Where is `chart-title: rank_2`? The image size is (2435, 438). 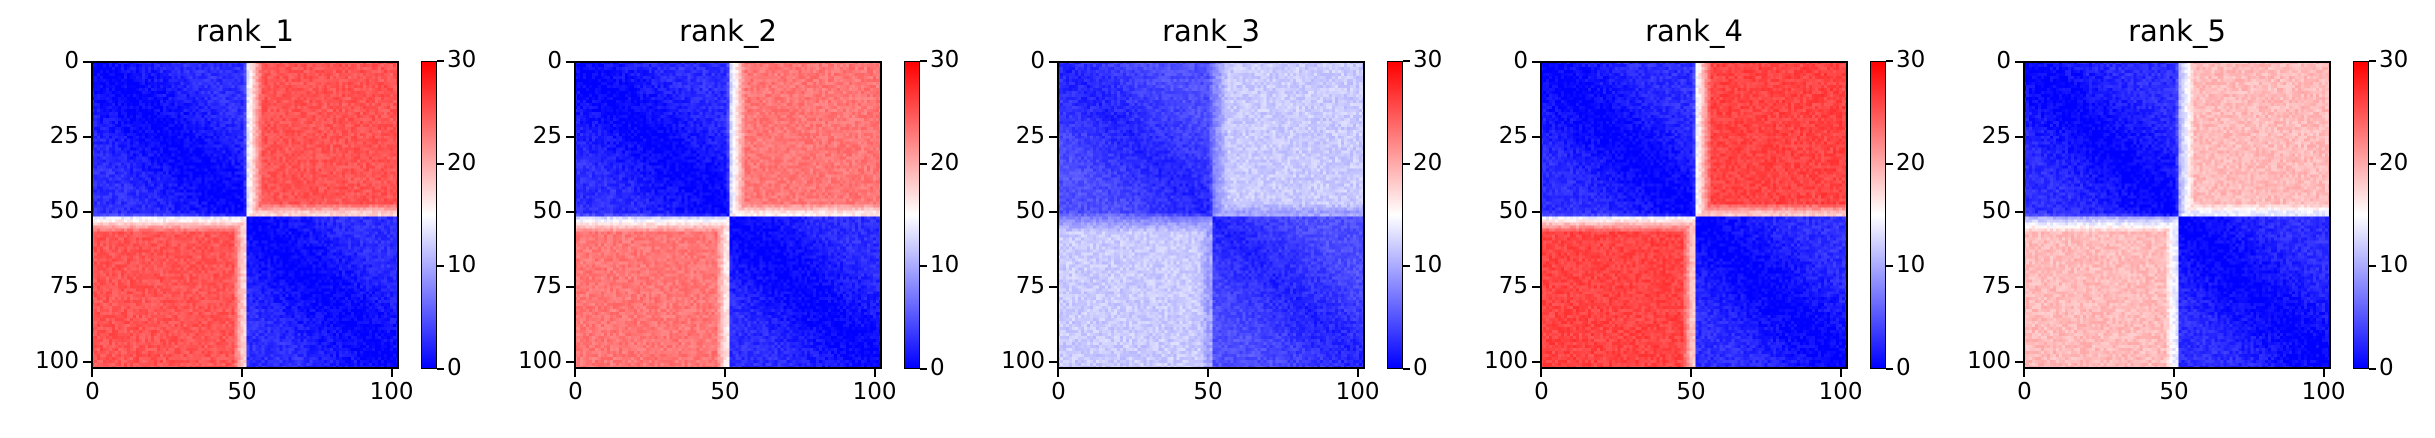 chart-title: rank_2 is located at coordinates (728, 31).